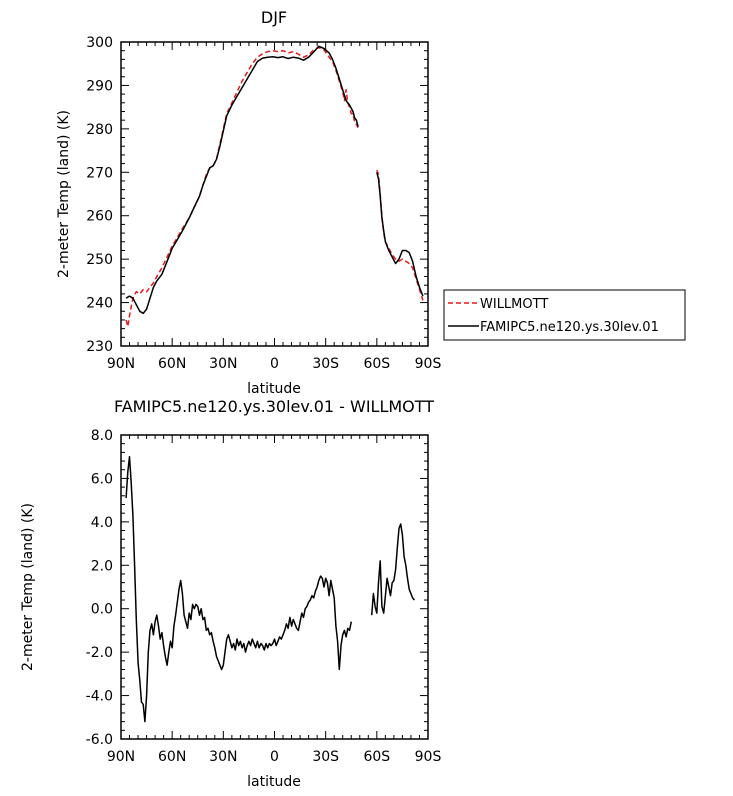 This screenshot has width=733, height=796. Describe the element at coordinates (64, 194) in the screenshot. I see `c0-ylabel: 2-meter Temp (land) (K)` at that location.